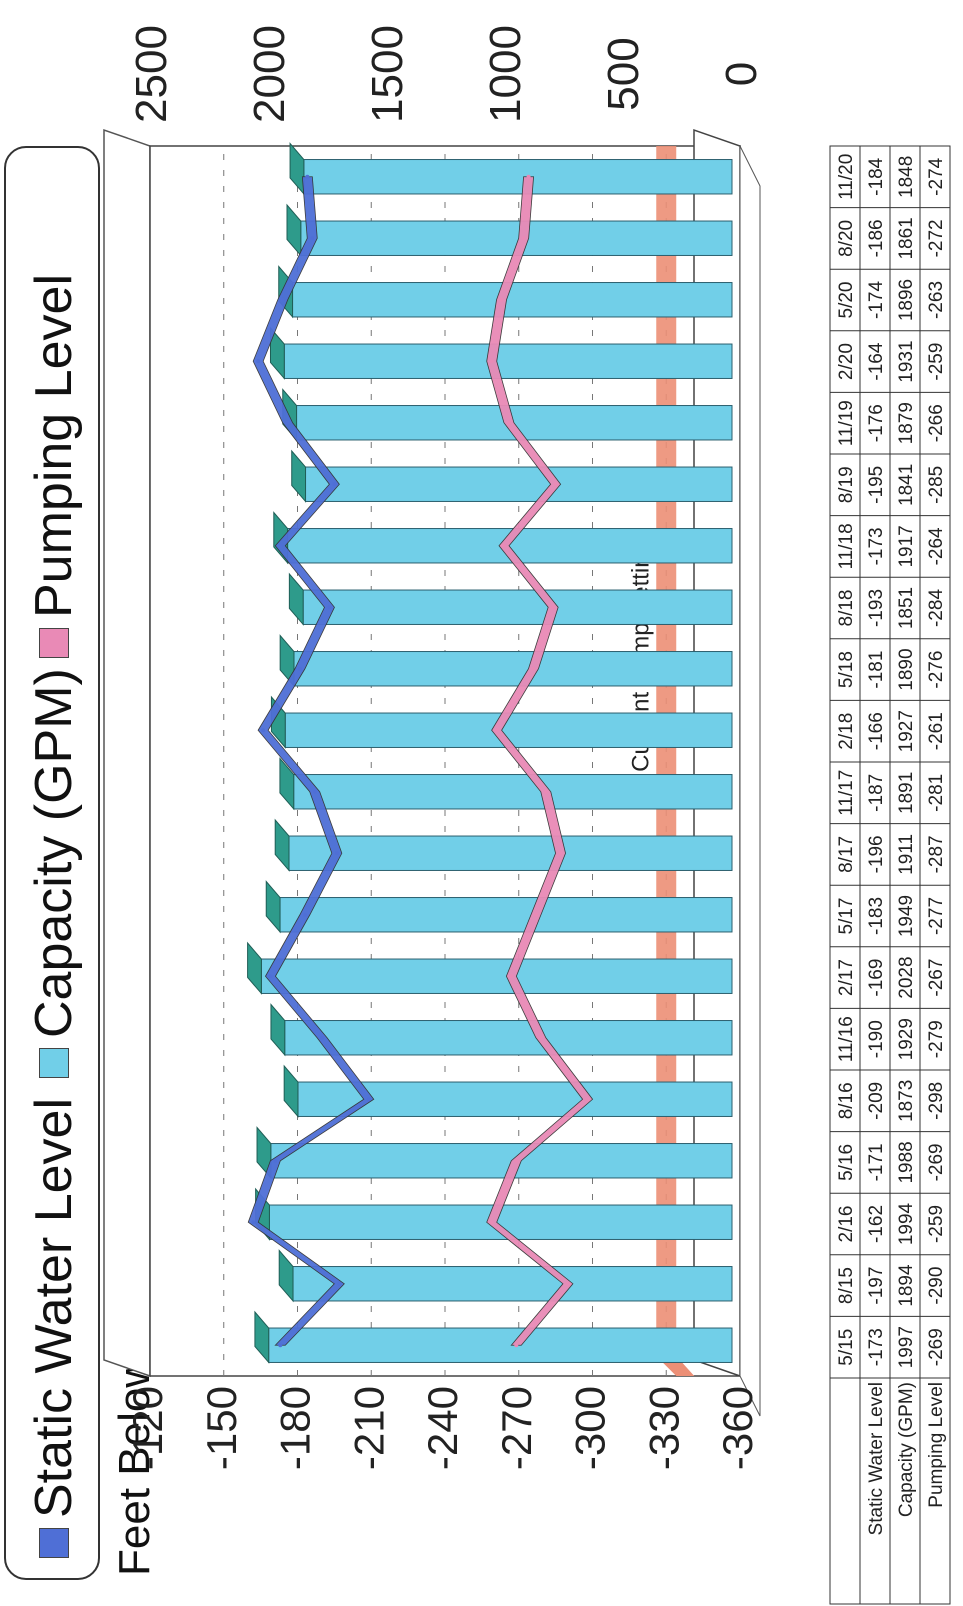 The width and height of the screenshot is (963, 1606). What do you see at coordinates (741, 74) in the screenshot?
I see `right-axis-tick-label: 0` at bounding box center [741, 74].